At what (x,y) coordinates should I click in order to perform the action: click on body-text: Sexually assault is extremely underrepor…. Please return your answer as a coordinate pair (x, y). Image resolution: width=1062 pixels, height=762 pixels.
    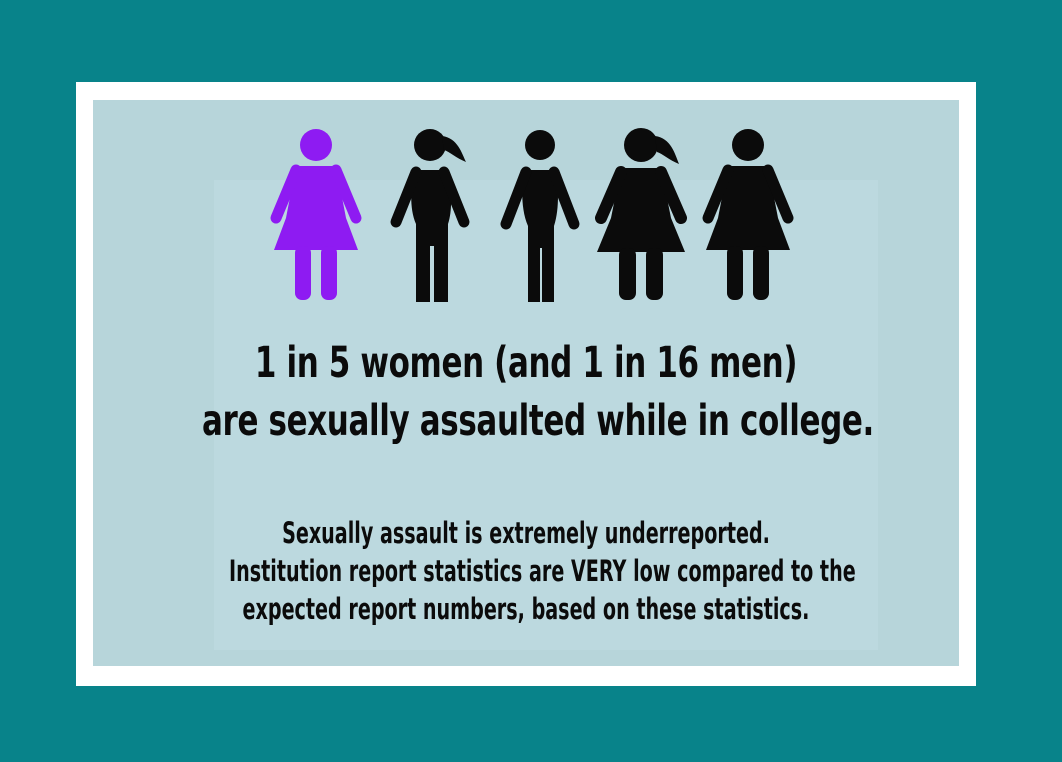
    Looking at the image, I should click on (542, 571).